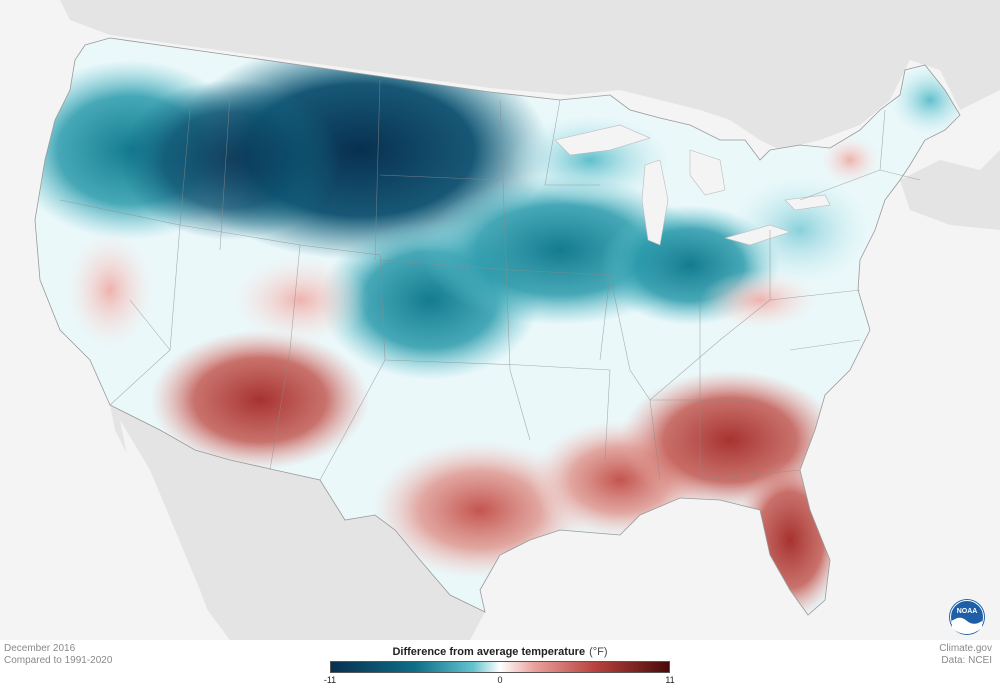 Image resolution: width=1000 pixels, height=690 pixels. I want to click on legend-color-bar, so click(500, 667).